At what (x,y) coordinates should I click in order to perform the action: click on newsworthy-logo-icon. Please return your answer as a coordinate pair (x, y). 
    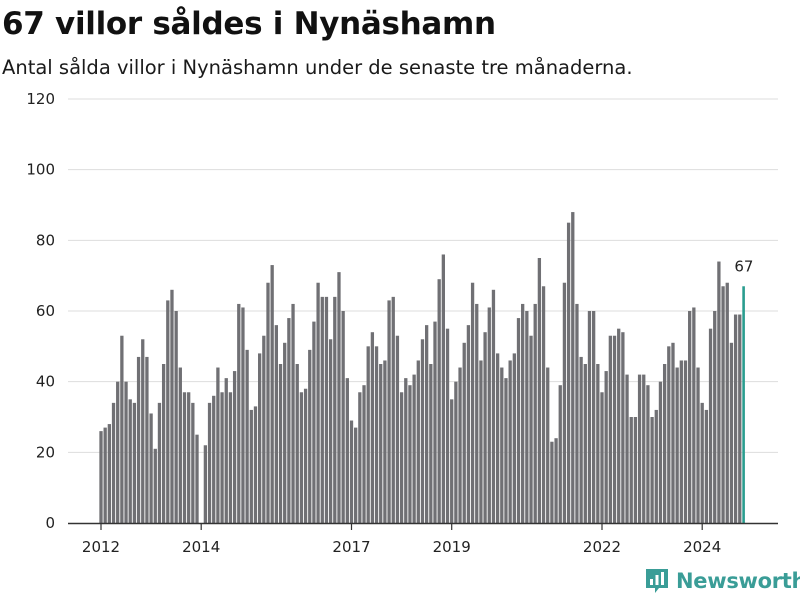
    Looking at the image, I should click on (657, 581).